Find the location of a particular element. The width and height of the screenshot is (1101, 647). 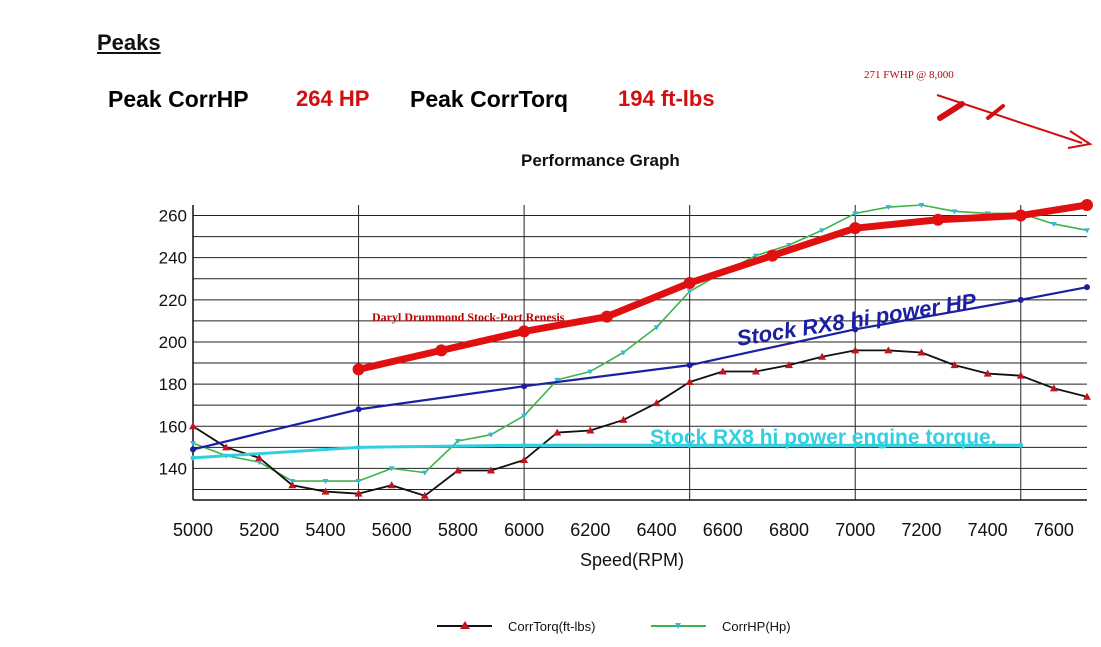

fwhp-arrow-head is located at coordinates (1080, 139).